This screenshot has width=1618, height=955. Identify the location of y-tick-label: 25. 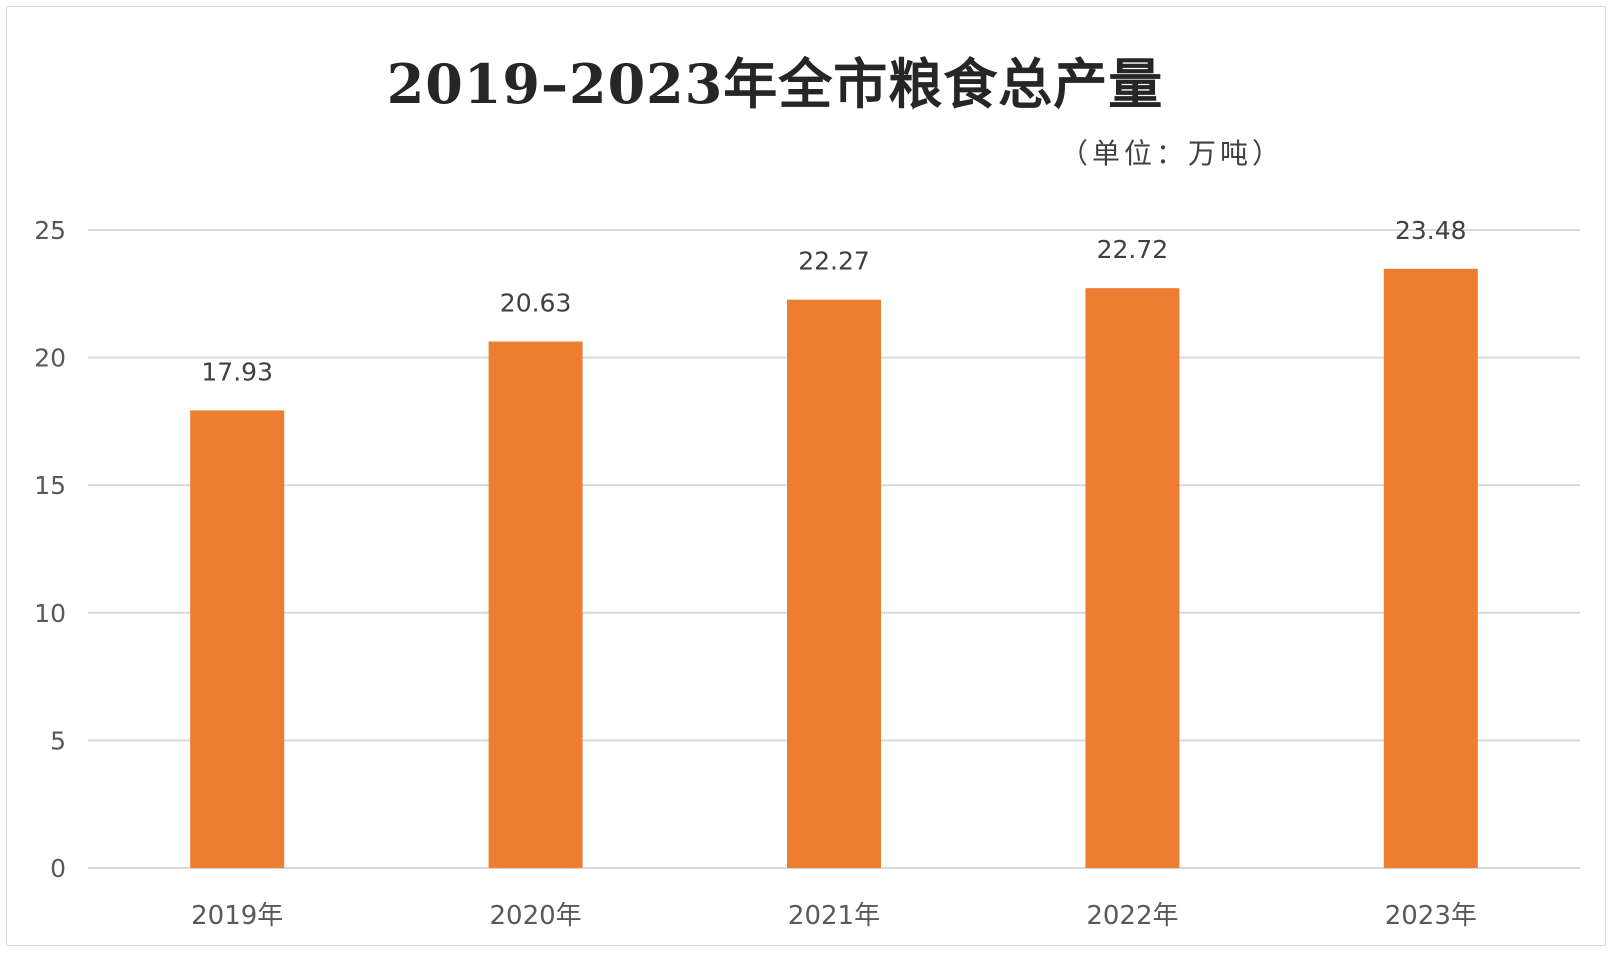
(50, 230).